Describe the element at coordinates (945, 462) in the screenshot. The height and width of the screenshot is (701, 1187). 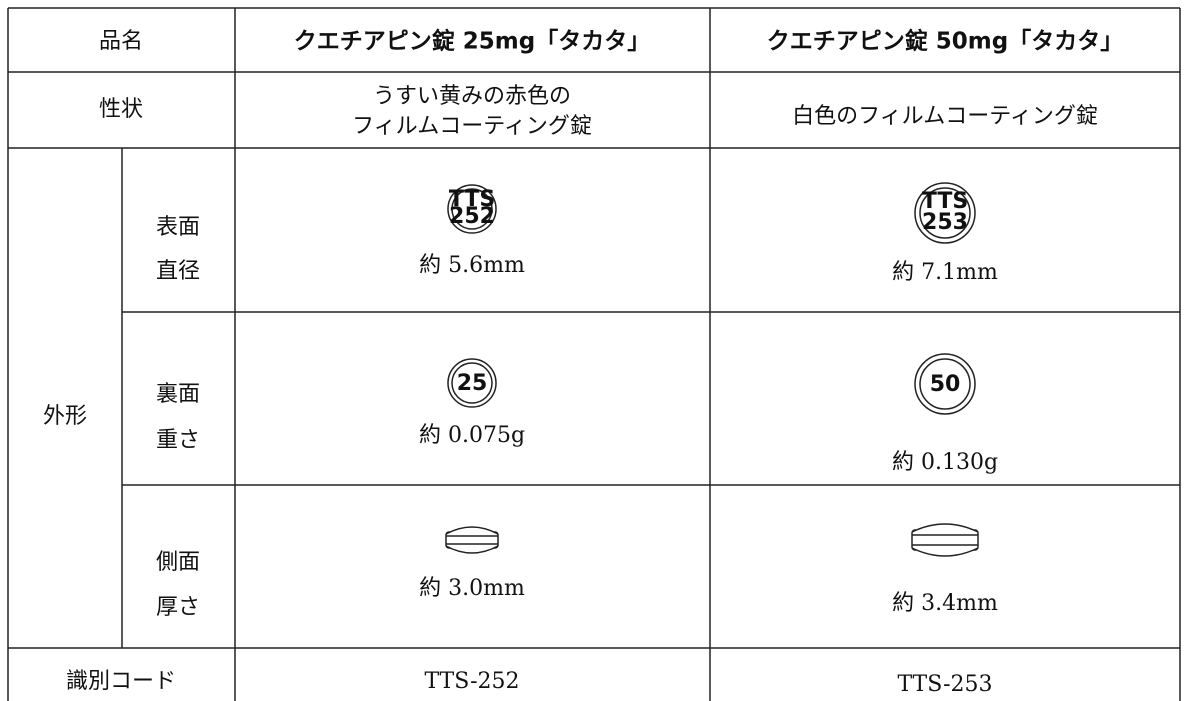
I see `cell-text: 約 0.130g` at that location.